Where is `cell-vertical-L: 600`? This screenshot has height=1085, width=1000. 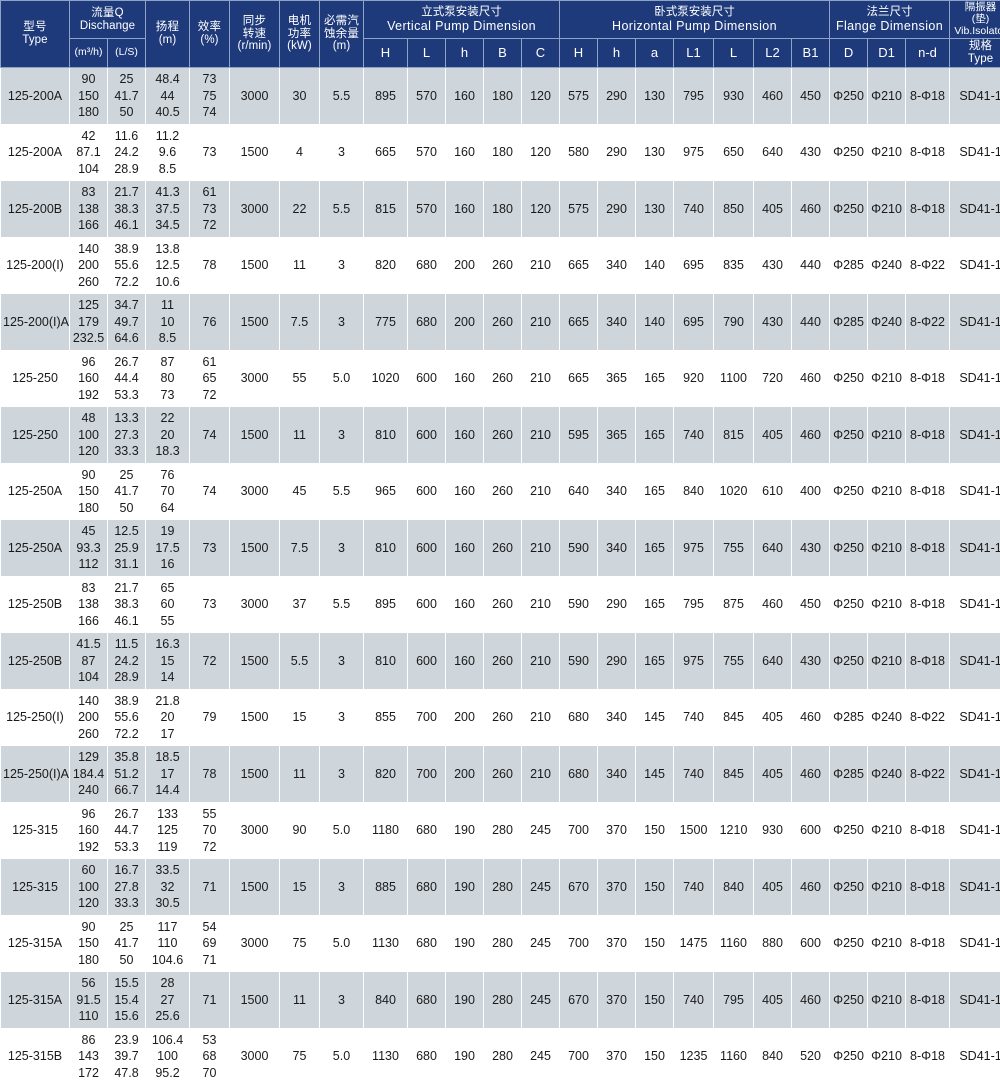
cell-vertical-L: 600 is located at coordinates (427, 661).